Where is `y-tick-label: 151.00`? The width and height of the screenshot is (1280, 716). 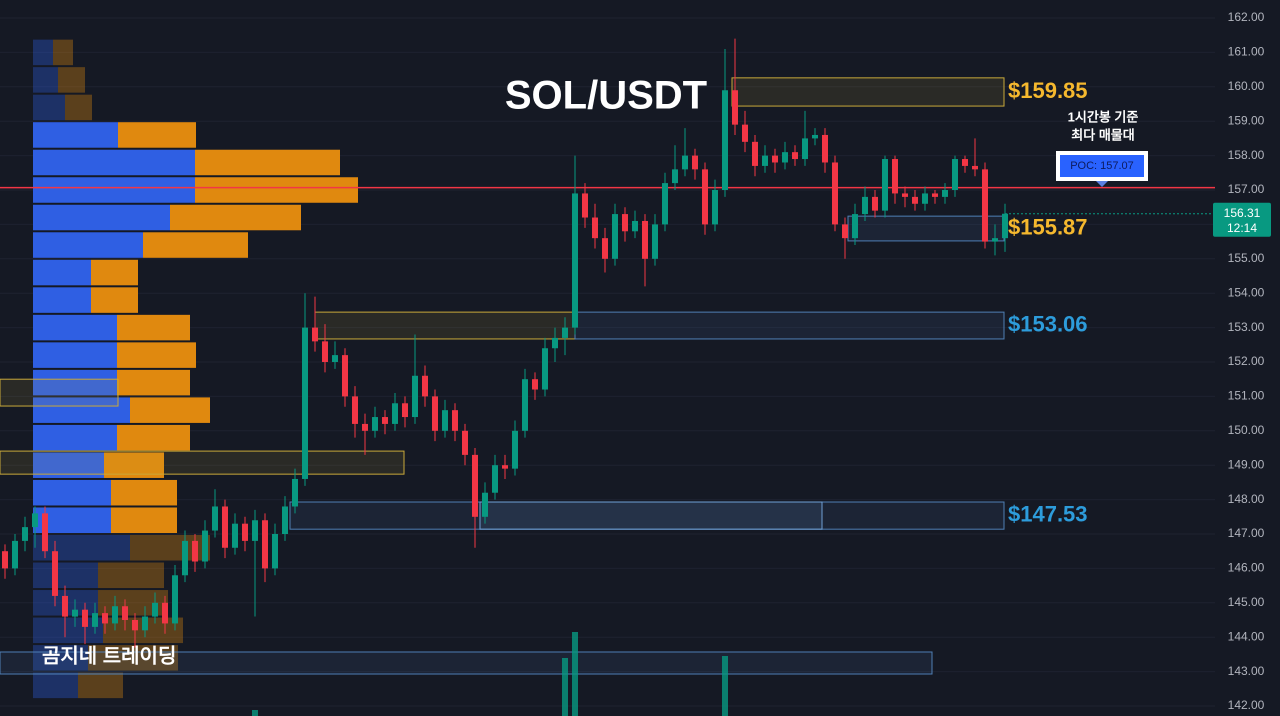
y-tick-label: 151.00 is located at coordinates (1246, 396).